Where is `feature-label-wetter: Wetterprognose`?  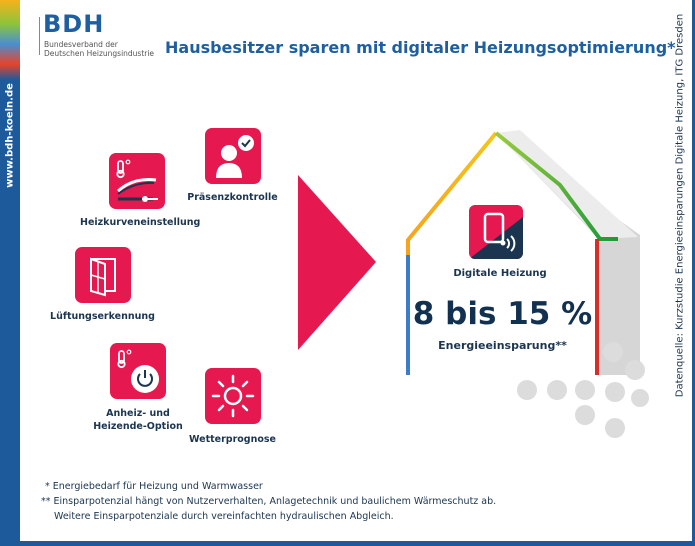
feature-label-wetter: Wetterprognose is located at coordinates (232, 439).